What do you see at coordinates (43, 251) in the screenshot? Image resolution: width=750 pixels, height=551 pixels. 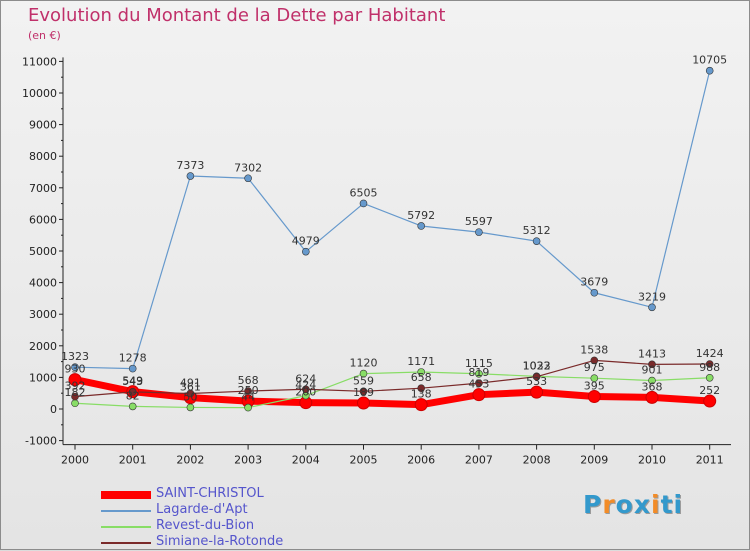 I see `y-tick-label: 5000` at bounding box center [43, 251].